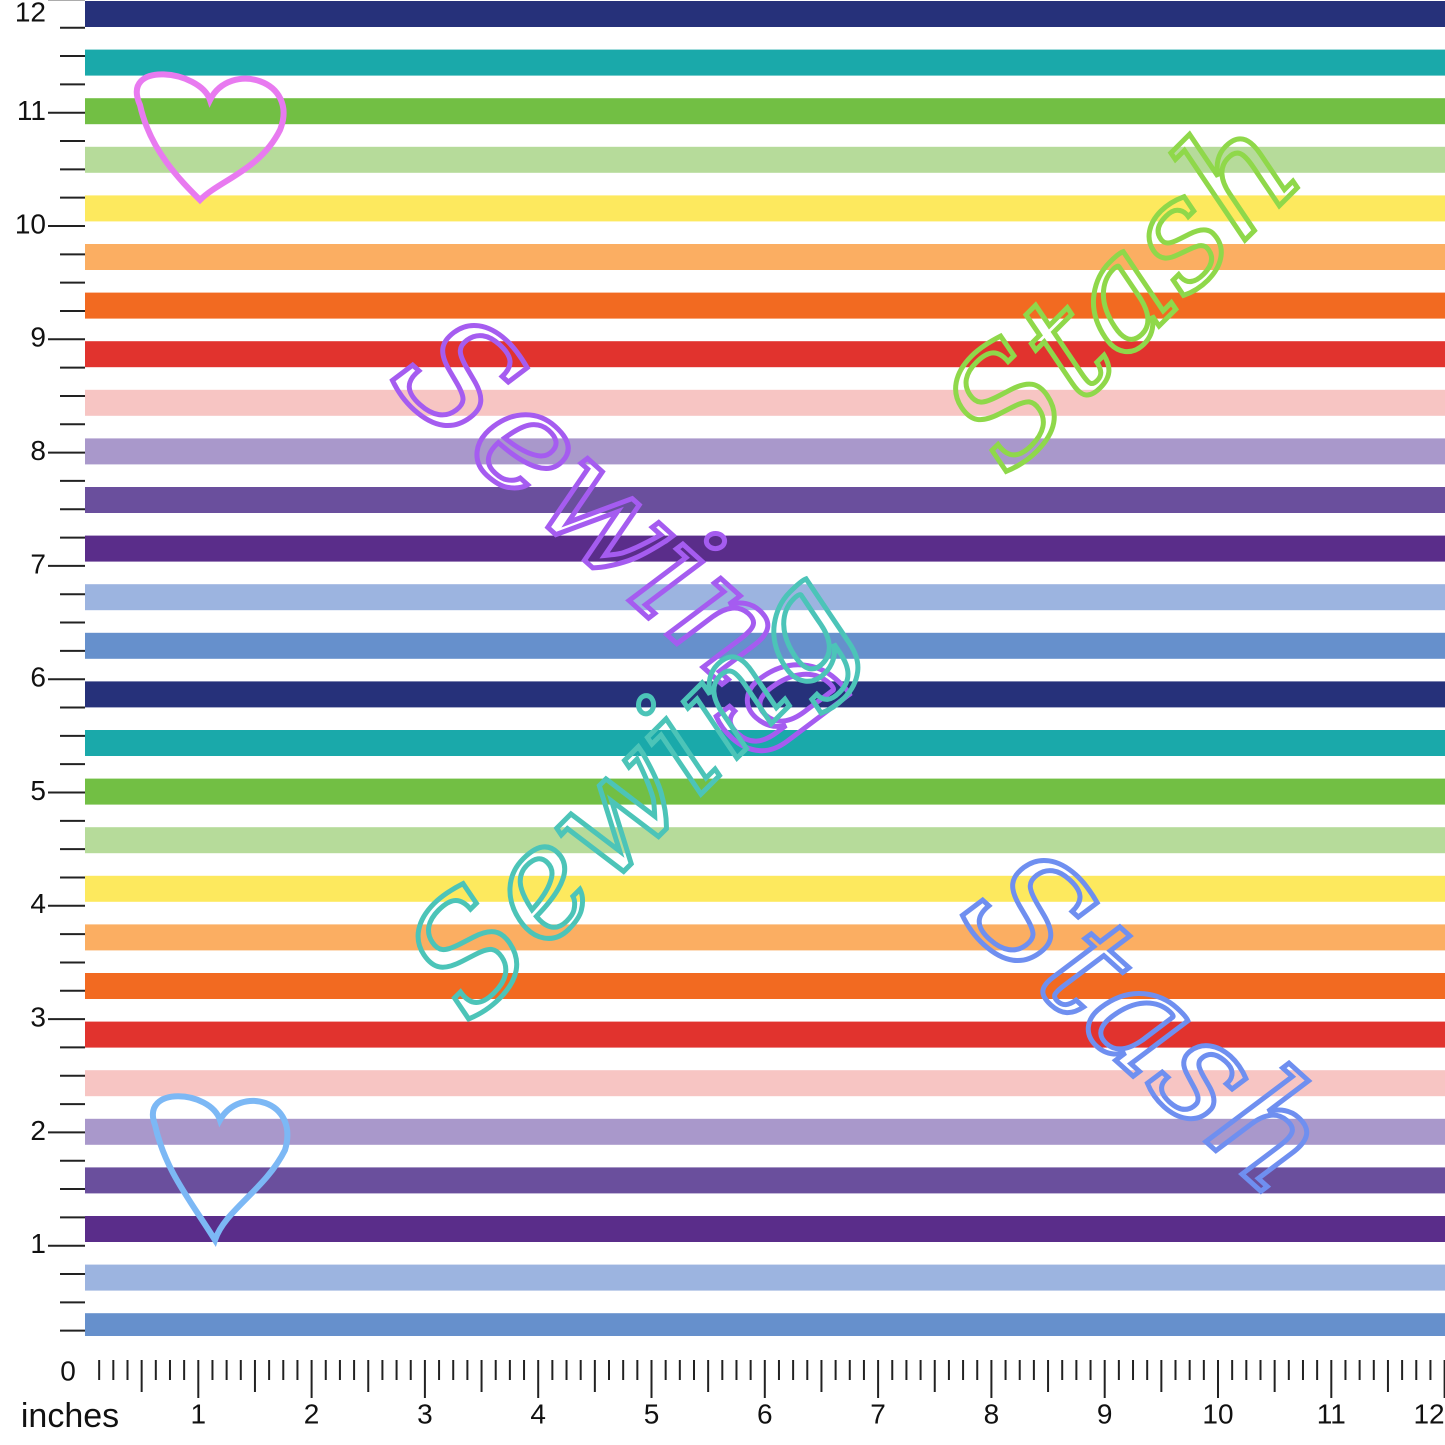 The image size is (1445, 1445). What do you see at coordinates (70, 1416) in the screenshot?
I see `unit-label: inches` at bounding box center [70, 1416].